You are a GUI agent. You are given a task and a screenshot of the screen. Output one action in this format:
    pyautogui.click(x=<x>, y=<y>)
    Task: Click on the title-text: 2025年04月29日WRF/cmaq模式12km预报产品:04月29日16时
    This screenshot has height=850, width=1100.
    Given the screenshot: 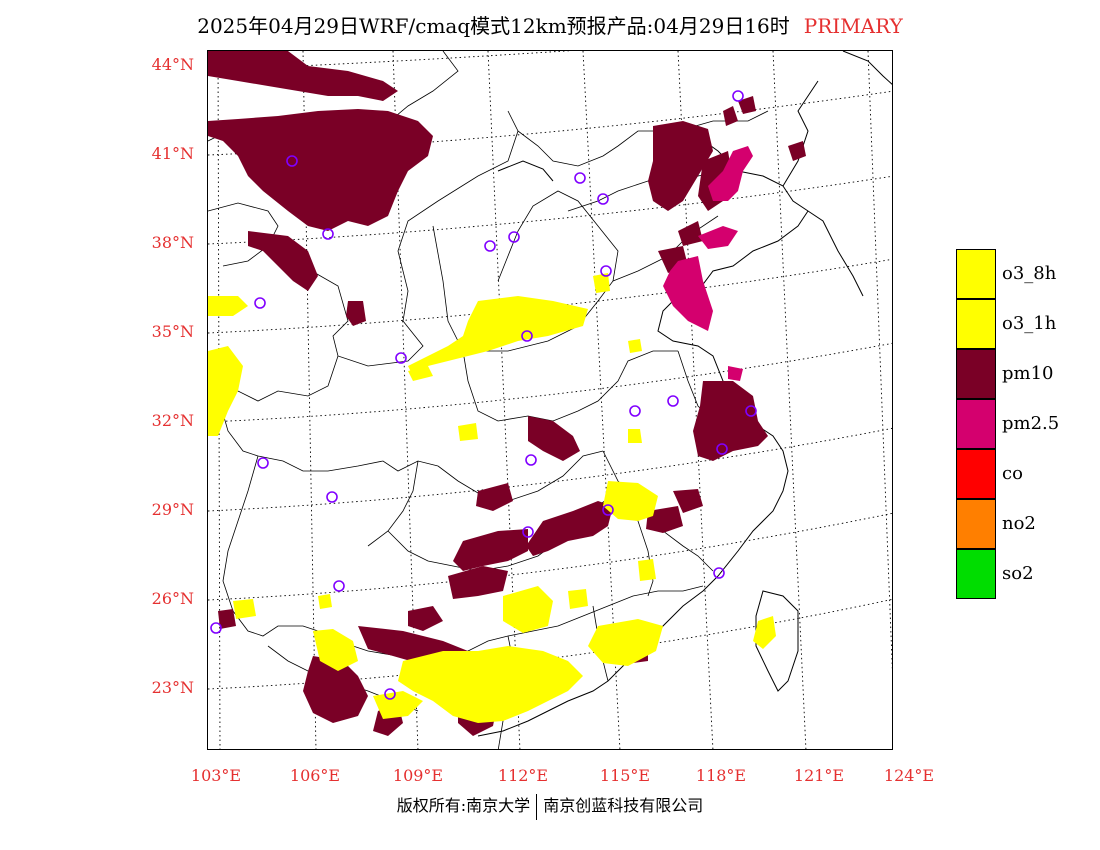 What is the action you would take?
    pyautogui.click(x=493, y=26)
    